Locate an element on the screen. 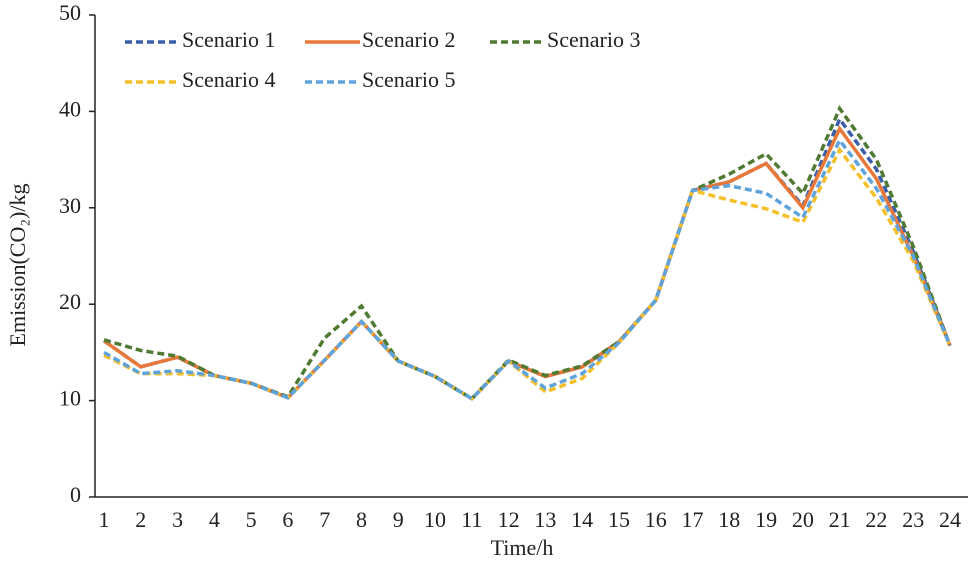 The image size is (976, 568). x-tick-label: 2 is located at coordinates (140, 519).